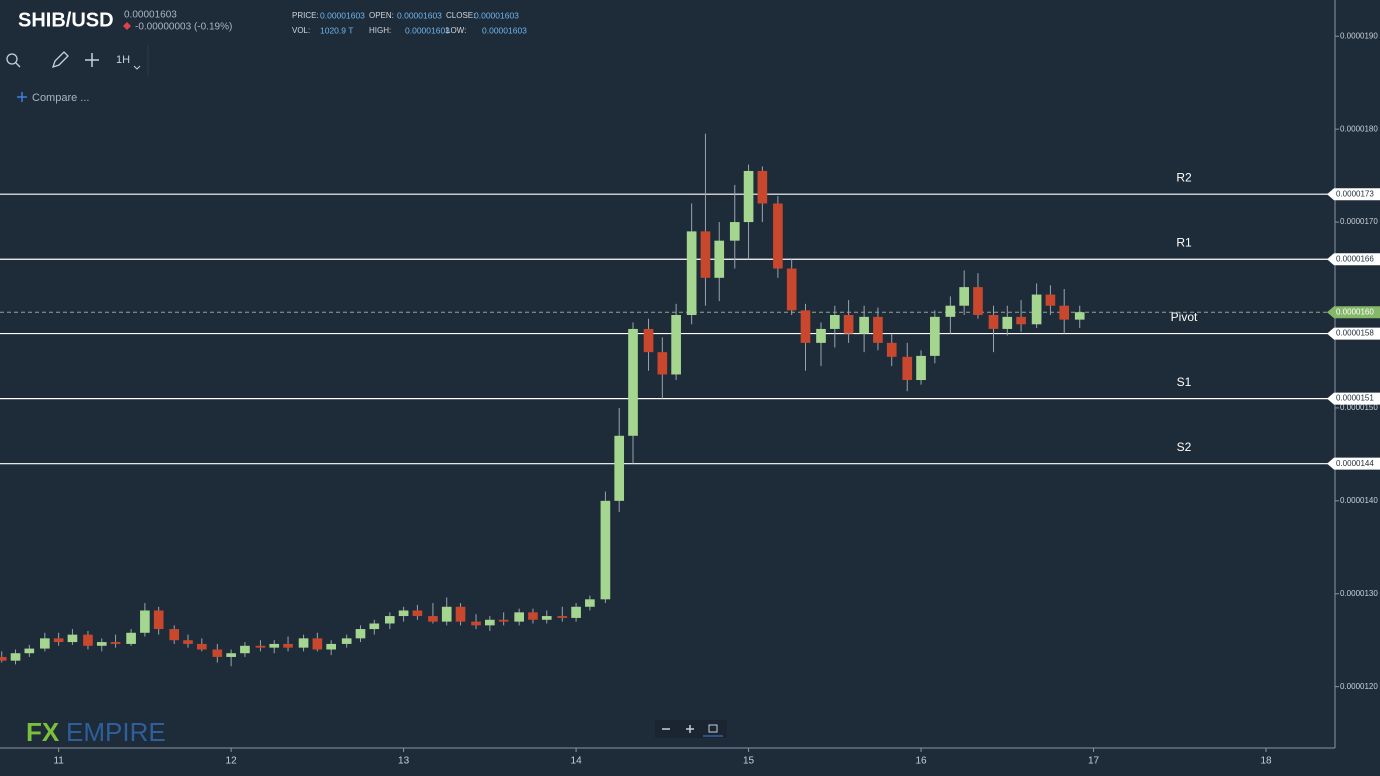  What do you see at coordinates (305, 15) in the screenshot?
I see `stat-label: PRICE:` at bounding box center [305, 15].